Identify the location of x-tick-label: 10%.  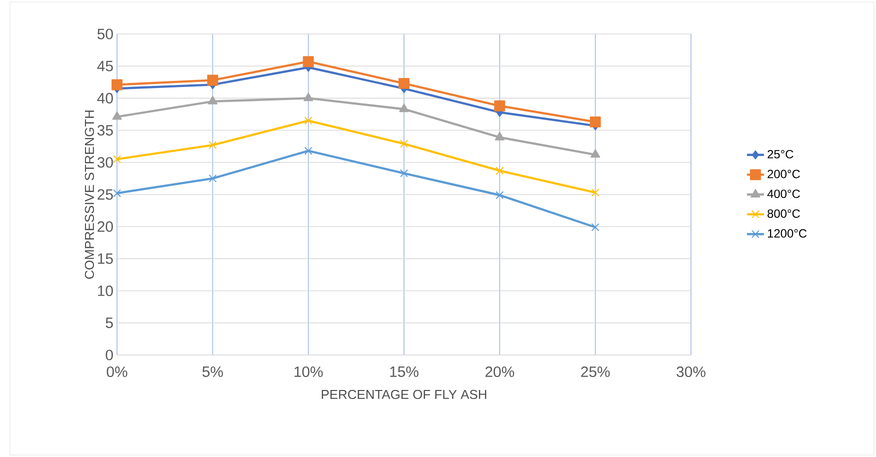
(308, 372).